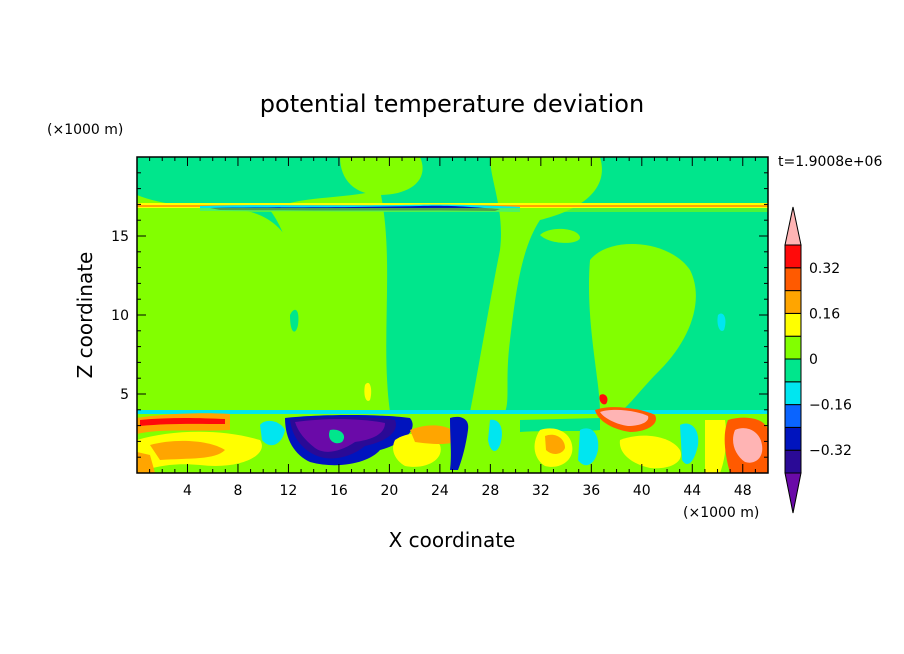 The height and width of the screenshot is (654, 904). I want to click on bl-blue-plume, so click(459, 443).